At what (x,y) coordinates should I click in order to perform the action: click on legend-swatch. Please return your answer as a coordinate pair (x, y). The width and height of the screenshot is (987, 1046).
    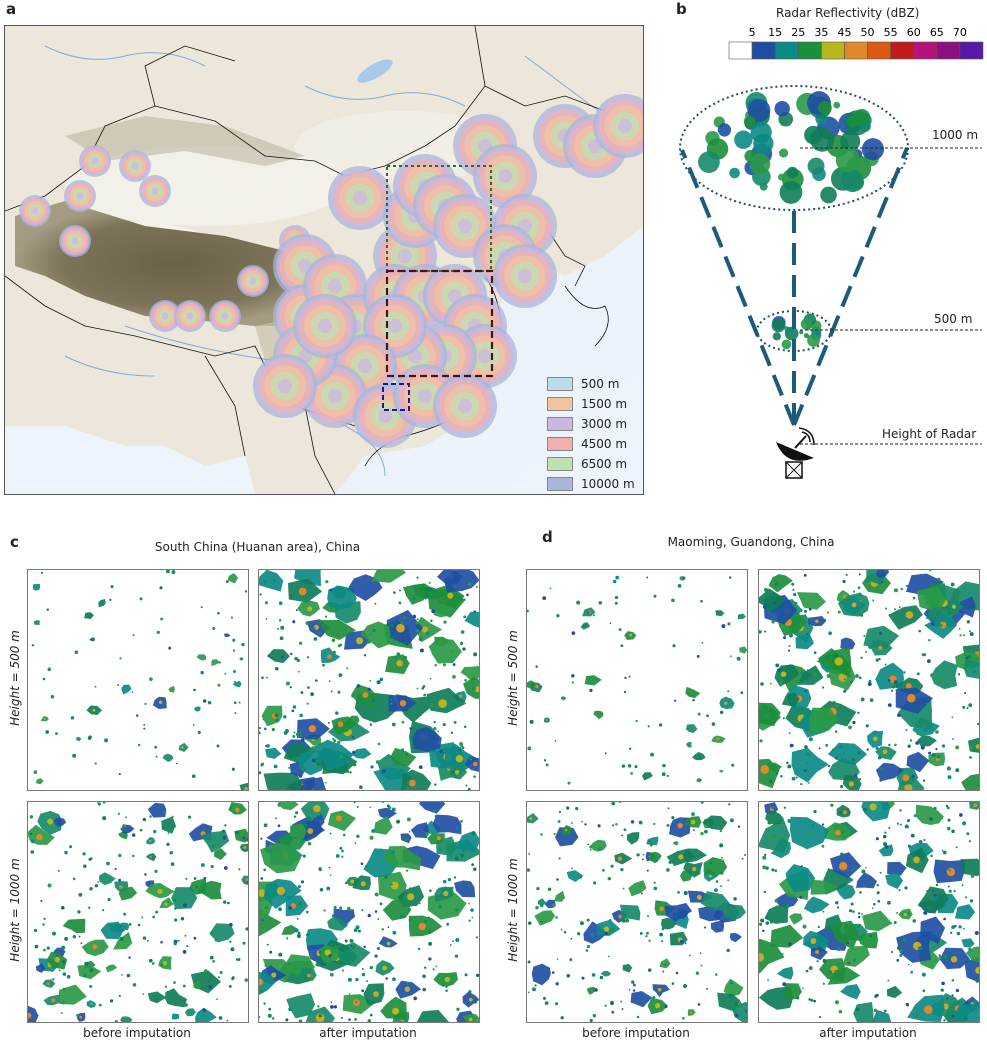
    Looking at the image, I should click on (560, 464).